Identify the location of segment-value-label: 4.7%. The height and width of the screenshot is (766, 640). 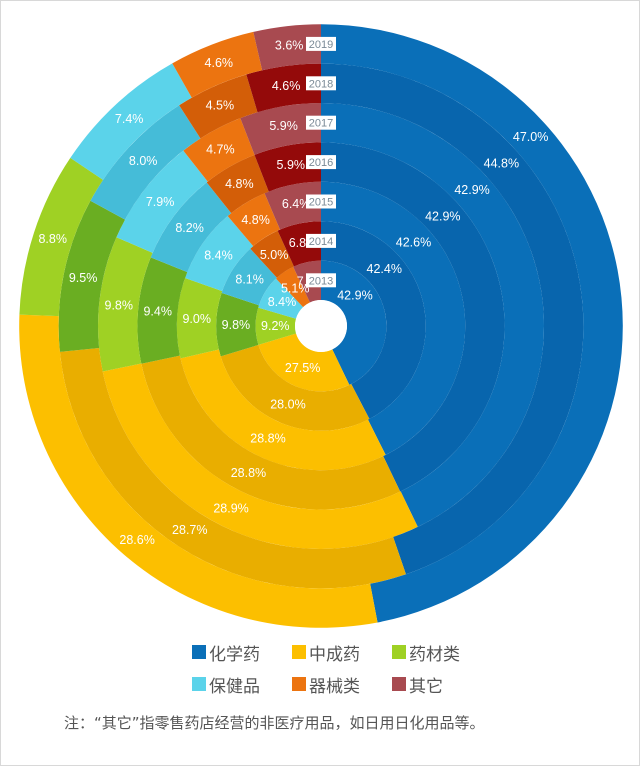
(220, 149).